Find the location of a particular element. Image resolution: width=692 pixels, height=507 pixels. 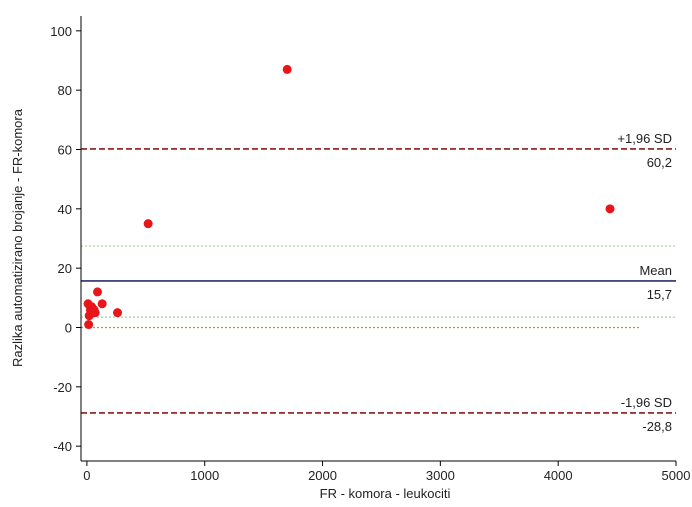

mean-label: Mean is located at coordinates (655, 270).